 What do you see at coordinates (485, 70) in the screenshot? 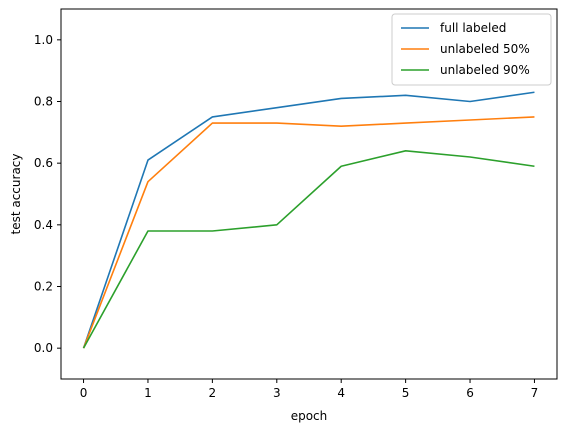
I see `legend-label-3: unlabeled 90%` at bounding box center [485, 70].